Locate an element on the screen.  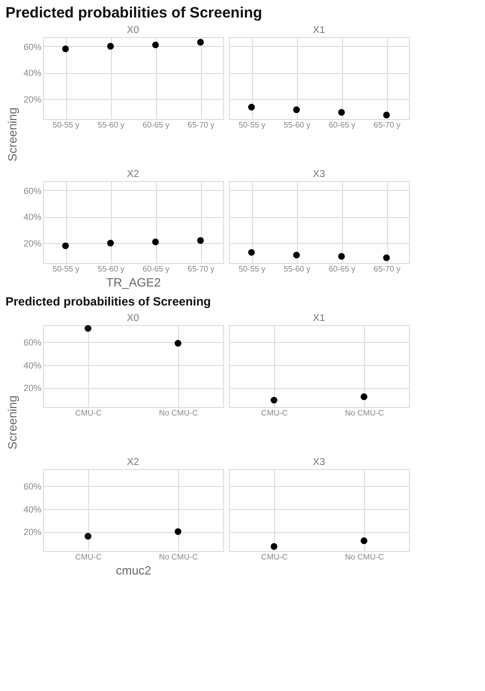
x-axis-title: TR_AGE2 is located at coordinates (134, 283).